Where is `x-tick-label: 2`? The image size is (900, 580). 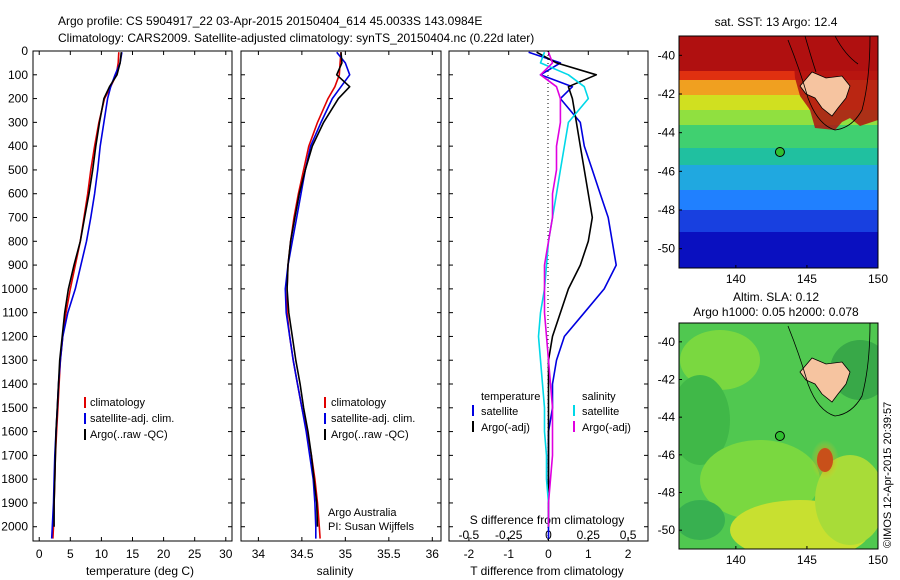 x-tick-label: 2 is located at coordinates (628, 554).